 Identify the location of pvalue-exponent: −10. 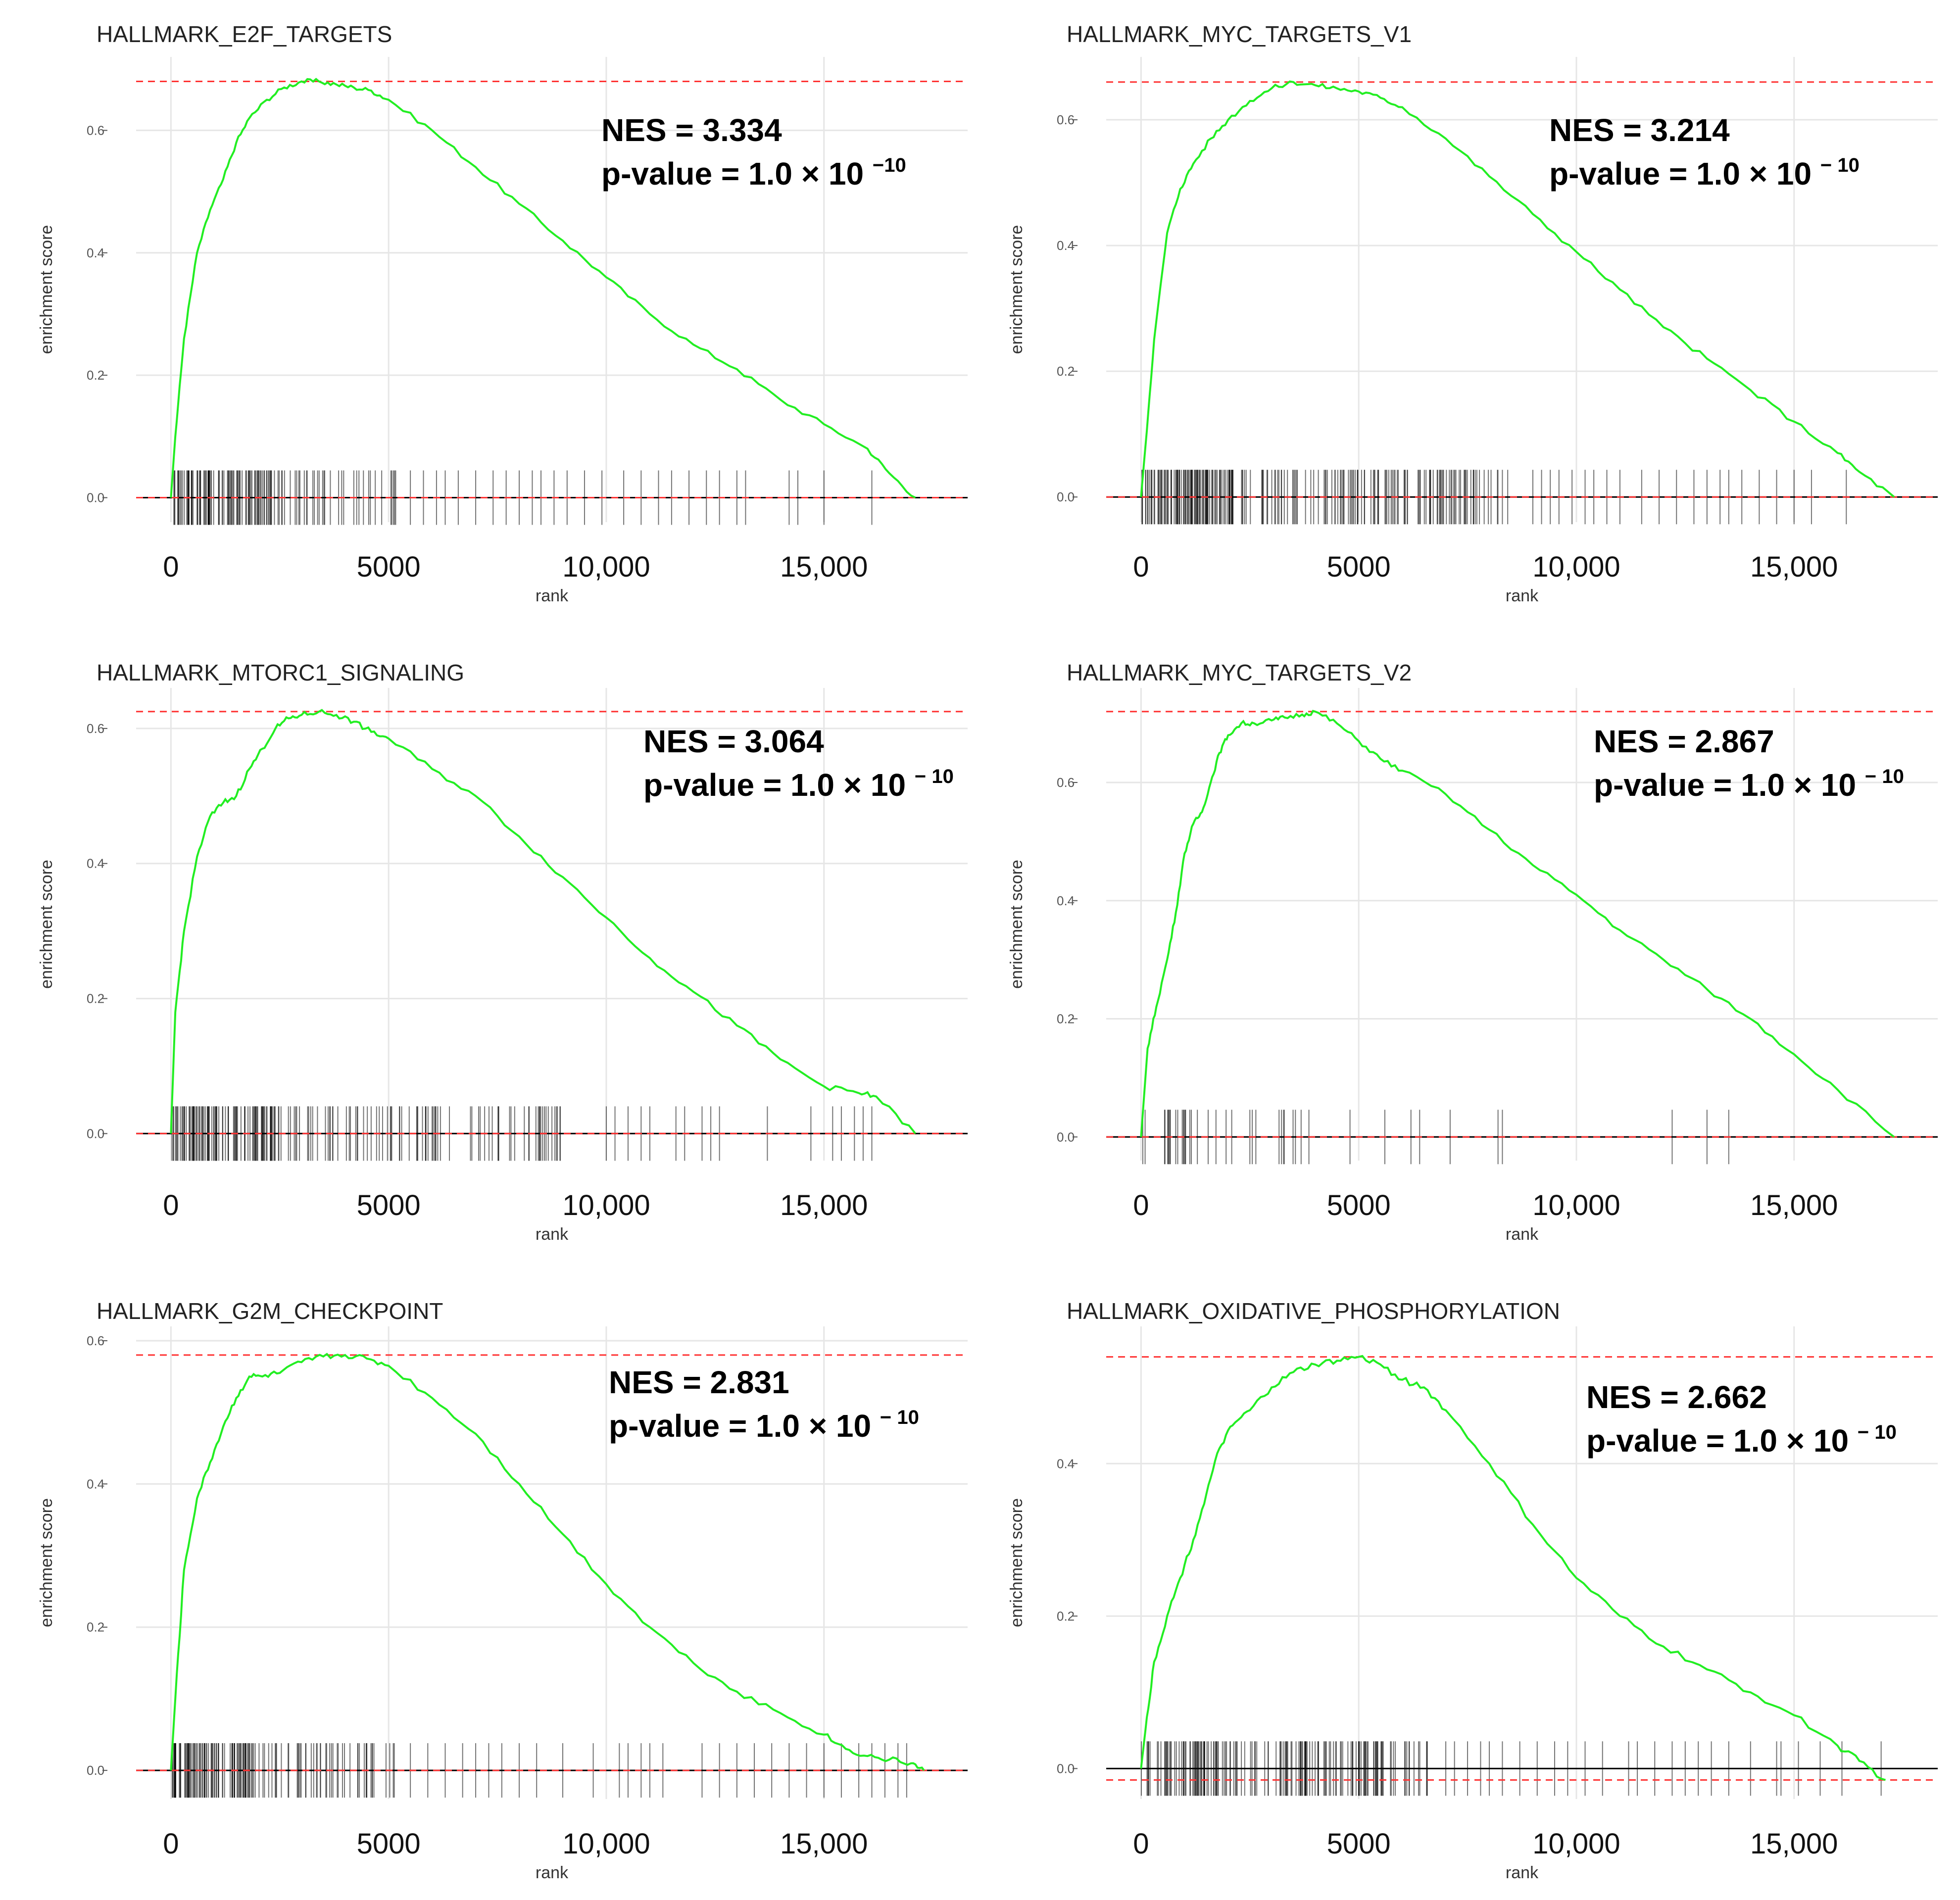
(889, 165).